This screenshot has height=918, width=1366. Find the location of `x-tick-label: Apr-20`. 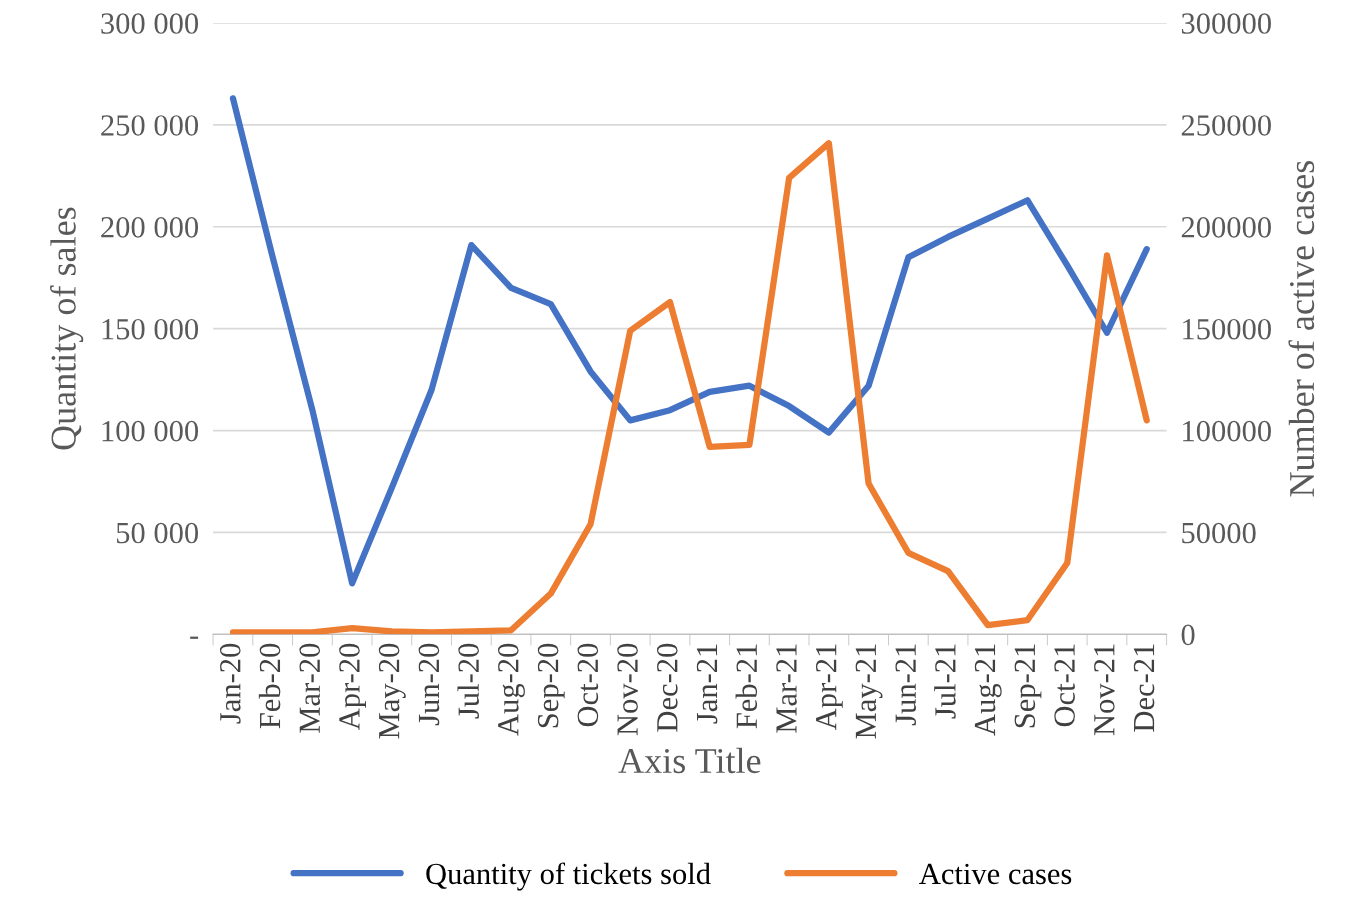

x-tick-label: Apr-20 is located at coordinates (352, 687).